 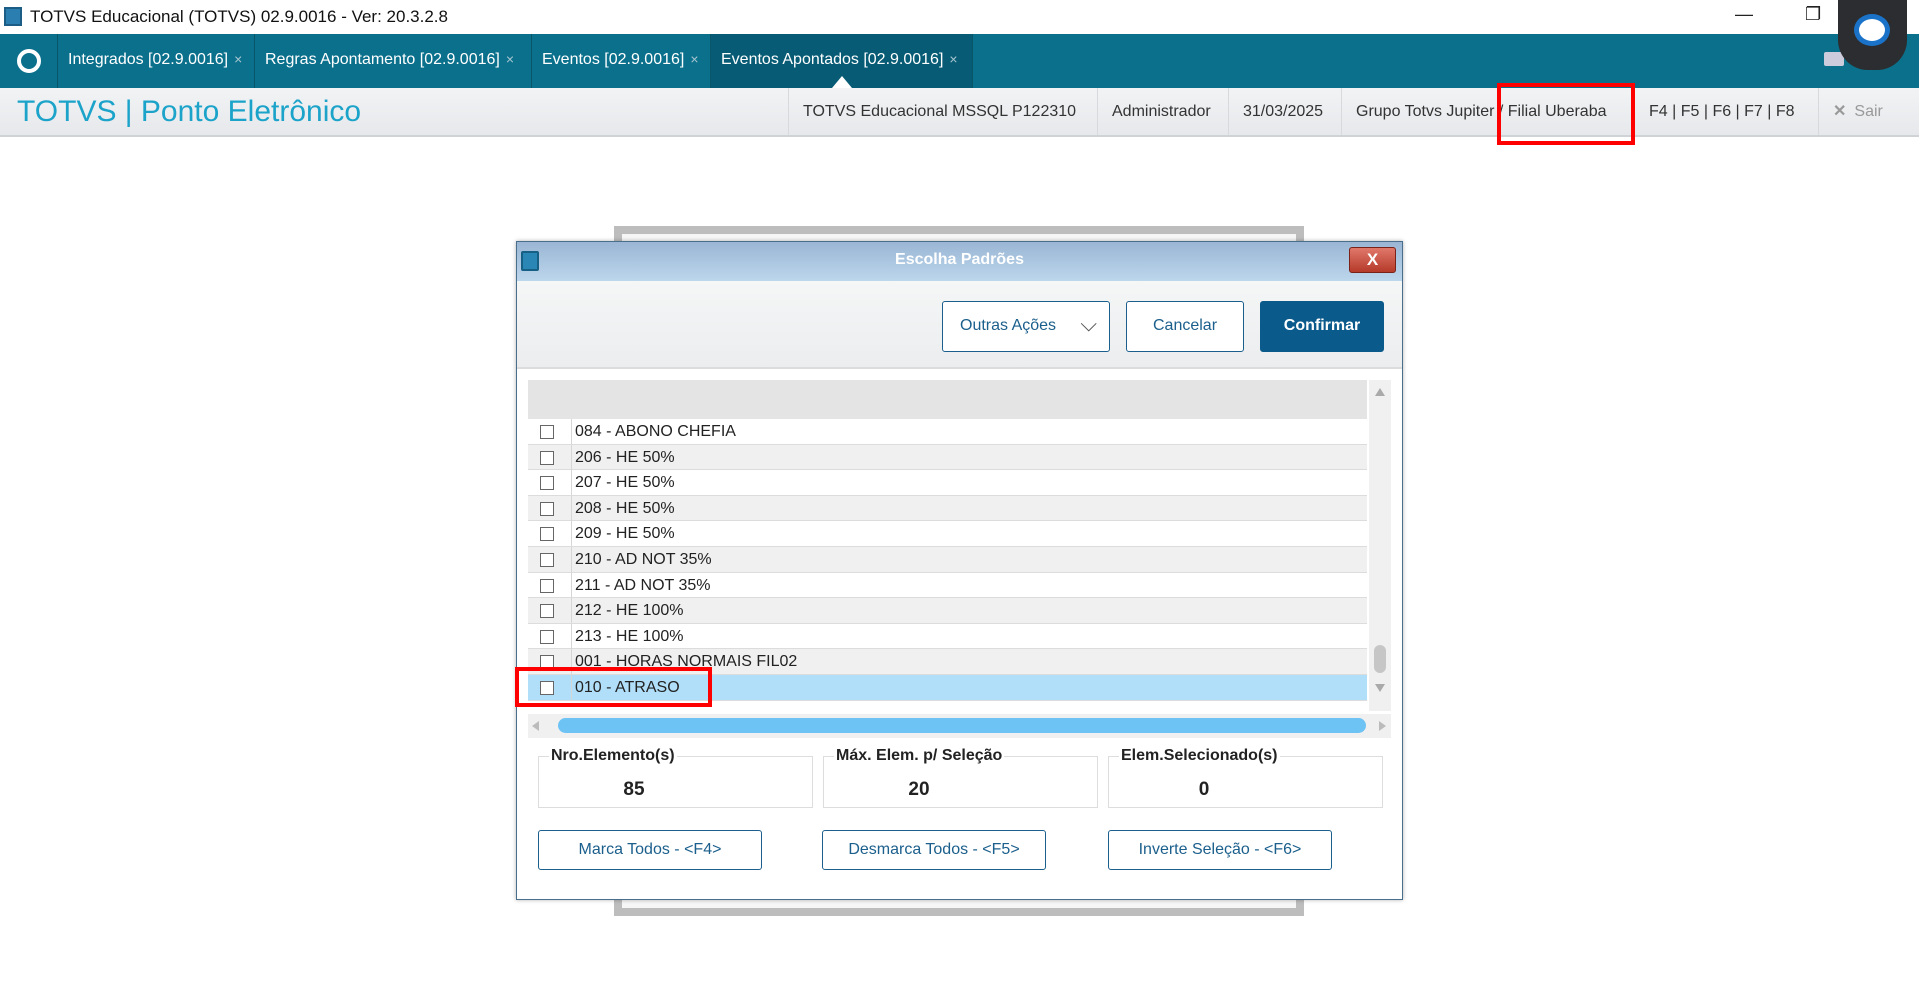 What do you see at coordinates (189, 111) in the screenshot?
I see `page-title: TOTVS | Ponto Eletrônico` at bounding box center [189, 111].